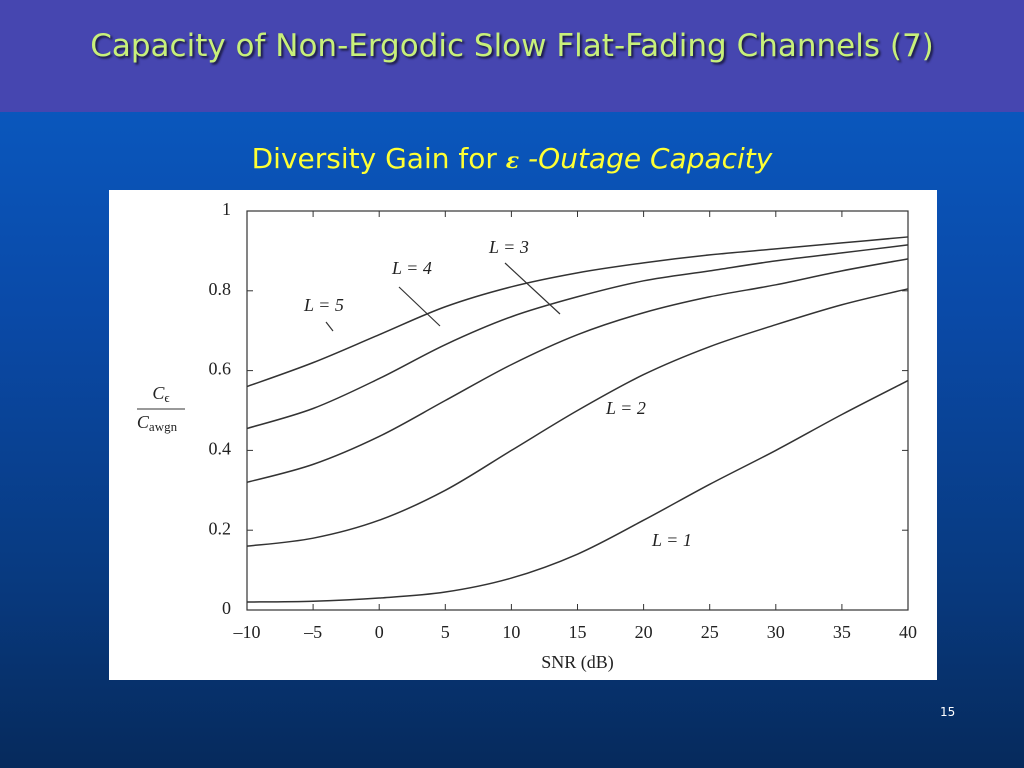 Image resolution: width=1024 pixels, height=768 pixels. What do you see at coordinates (247, 632) in the screenshot?
I see `x-tick-label: –10` at bounding box center [247, 632].